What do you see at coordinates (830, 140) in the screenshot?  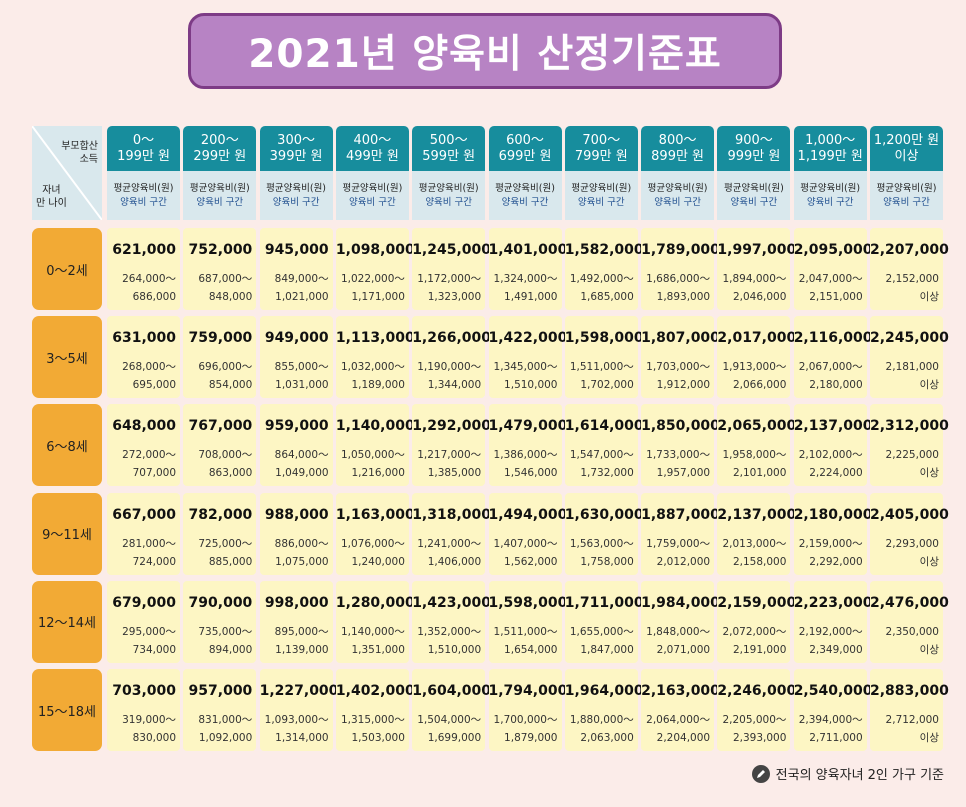 I see `income-range-line1: 1,000～` at bounding box center [830, 140].